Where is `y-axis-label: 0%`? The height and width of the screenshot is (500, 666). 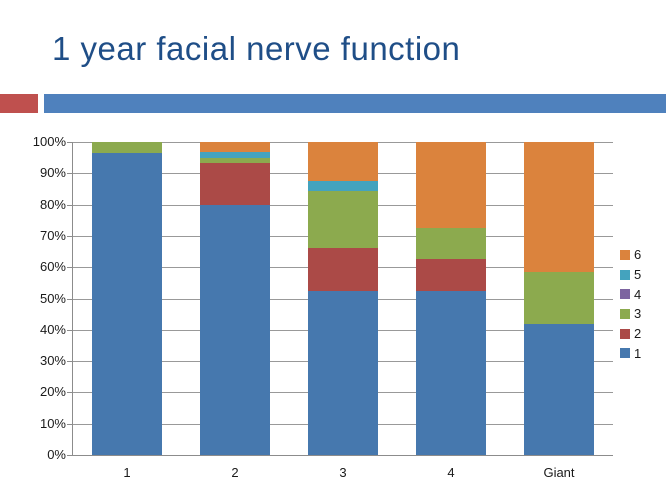 y-axis-label: 0% is located at coordinates (56, 454).